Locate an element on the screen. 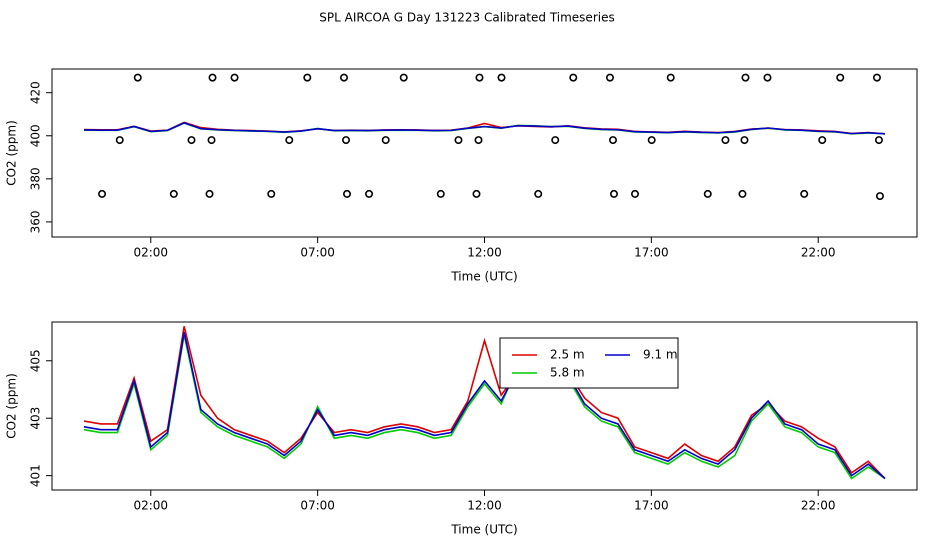  y-tick-label: 405 is located at coordinates (36, 360).